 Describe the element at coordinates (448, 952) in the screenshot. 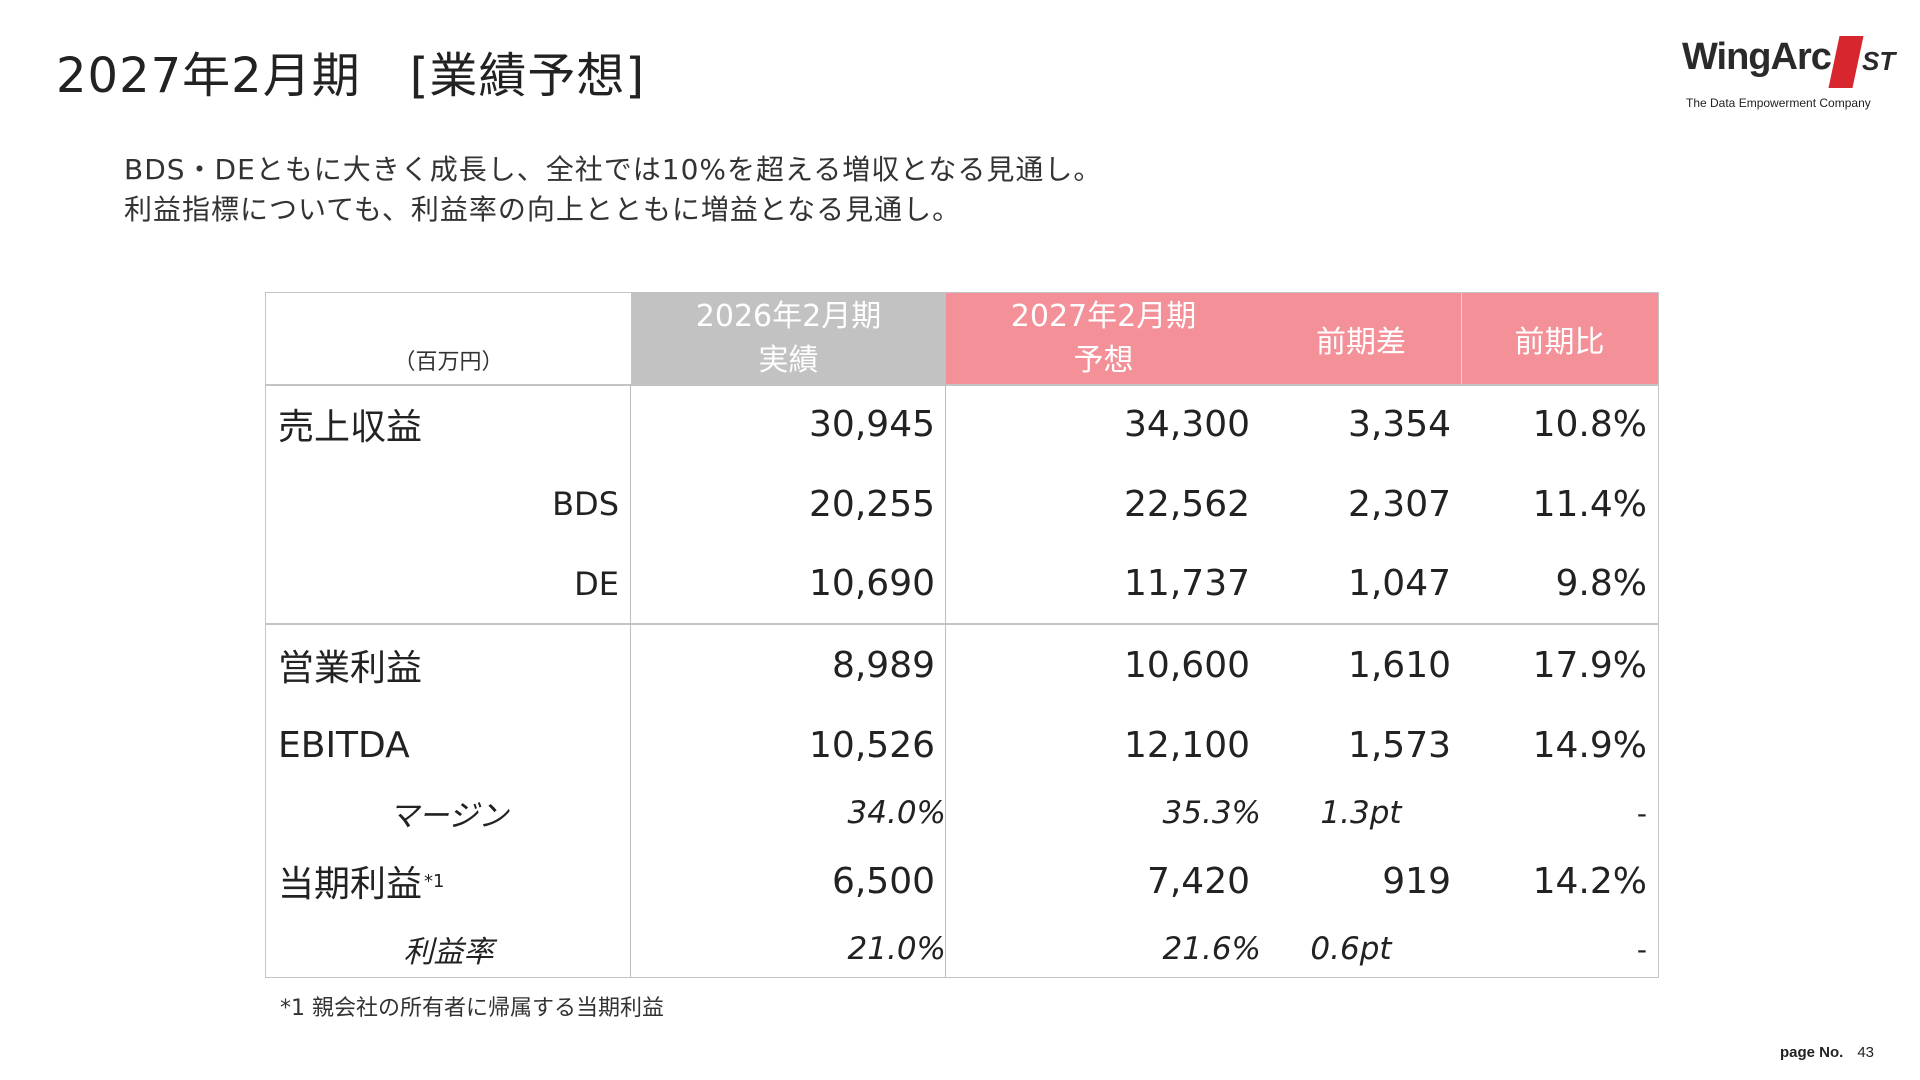

I see `row-label: 利益率` at that location.